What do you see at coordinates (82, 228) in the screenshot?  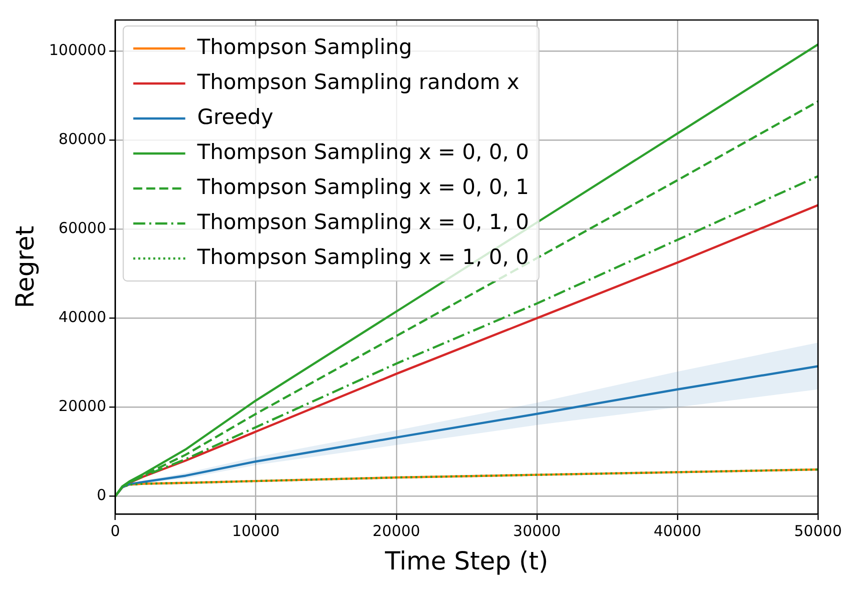 I see `y-tick-label: 60000` at bounding box center [82, 228].